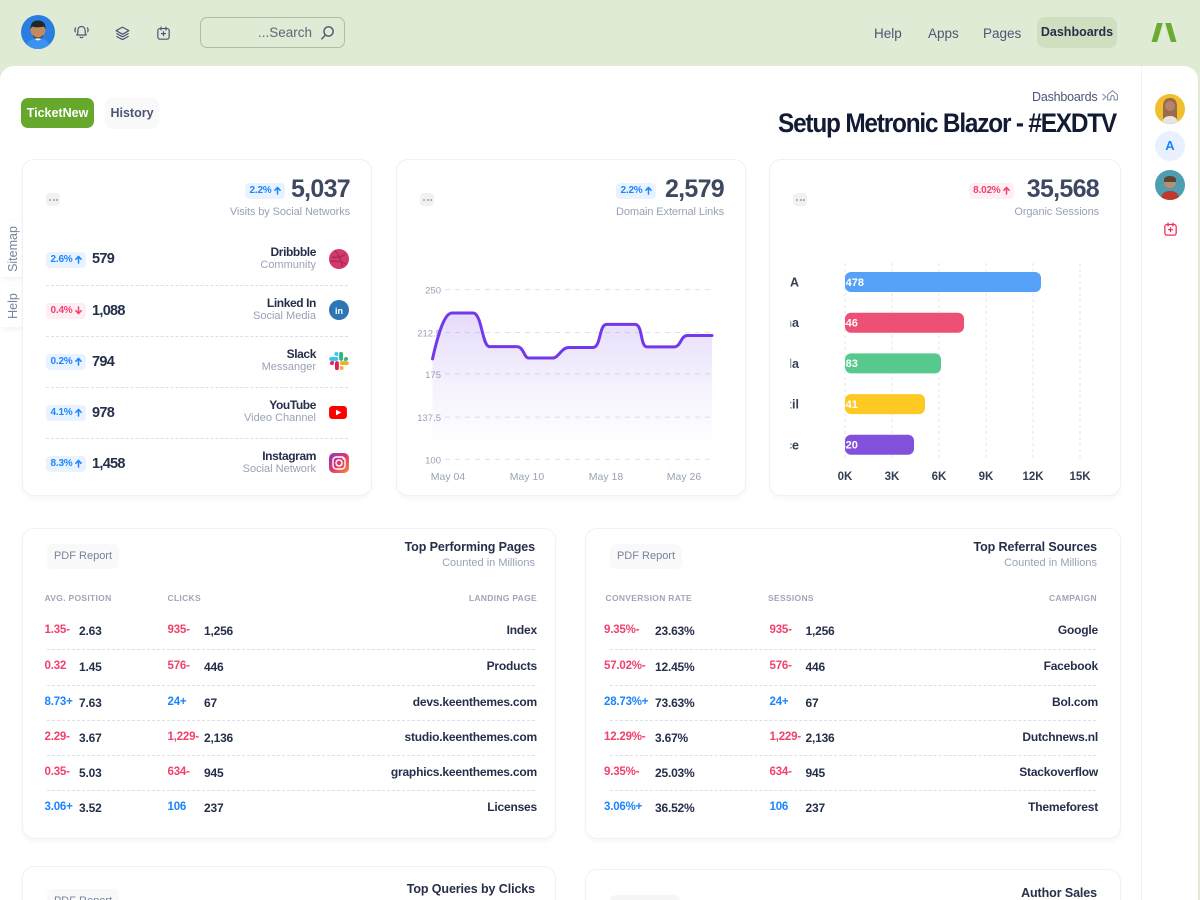 This screenshot has height=900, width=1200. I want to click on svg-text: 6K, so click(939, 477).